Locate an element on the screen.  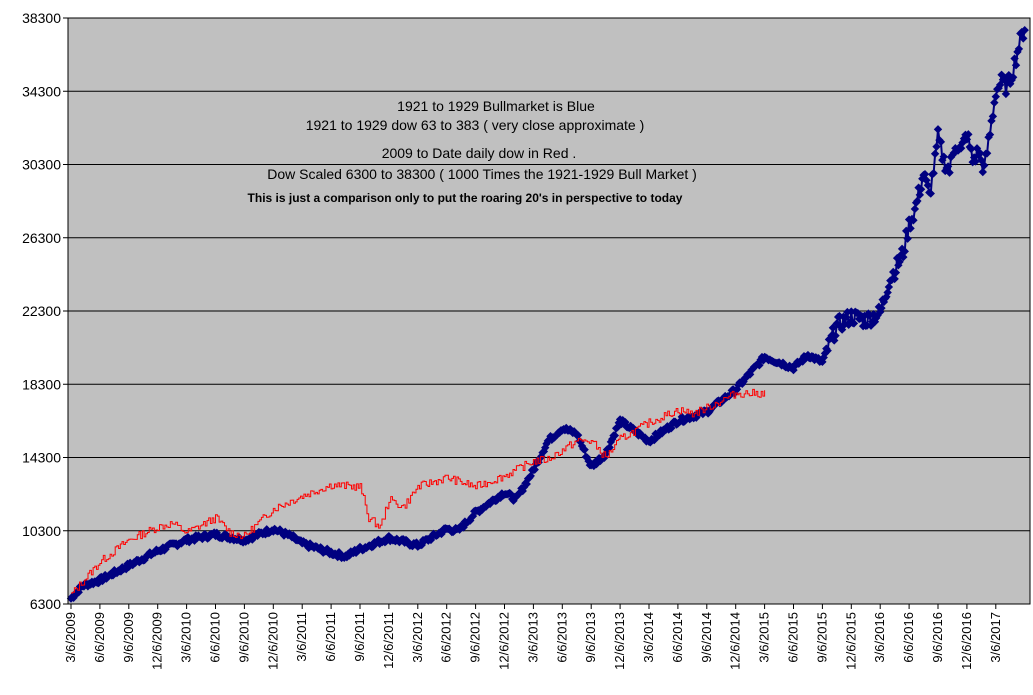
annotation-line-1: 1921 to 1929 Bullmarket is Blue is located at coordinates (496, 106).